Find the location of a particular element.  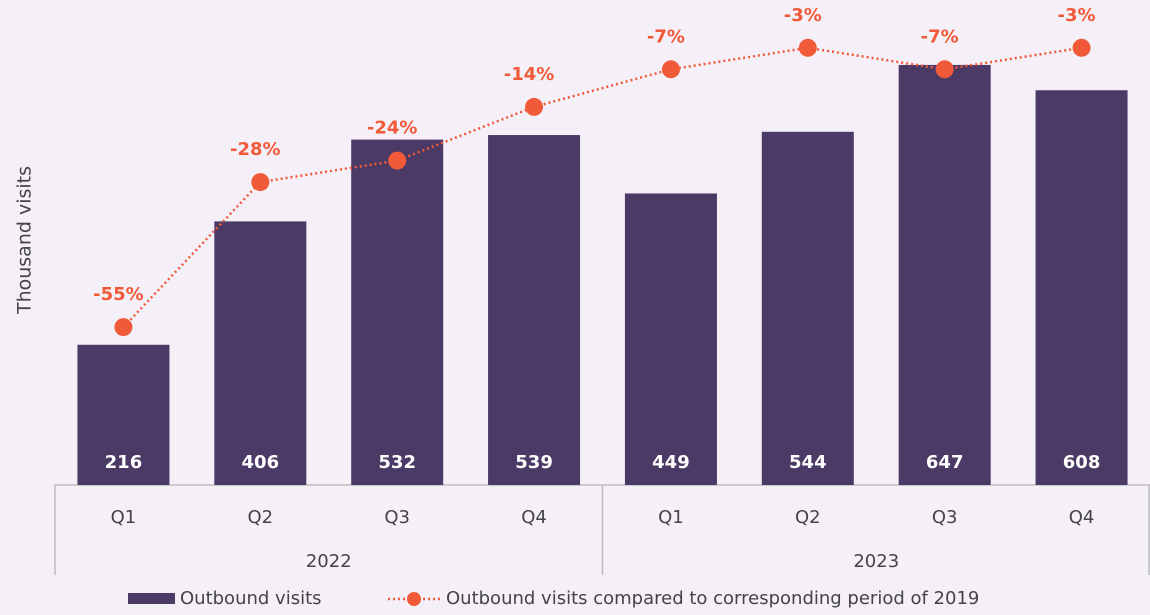

bar-value-label: 449 is located at coordinates (671, 462).